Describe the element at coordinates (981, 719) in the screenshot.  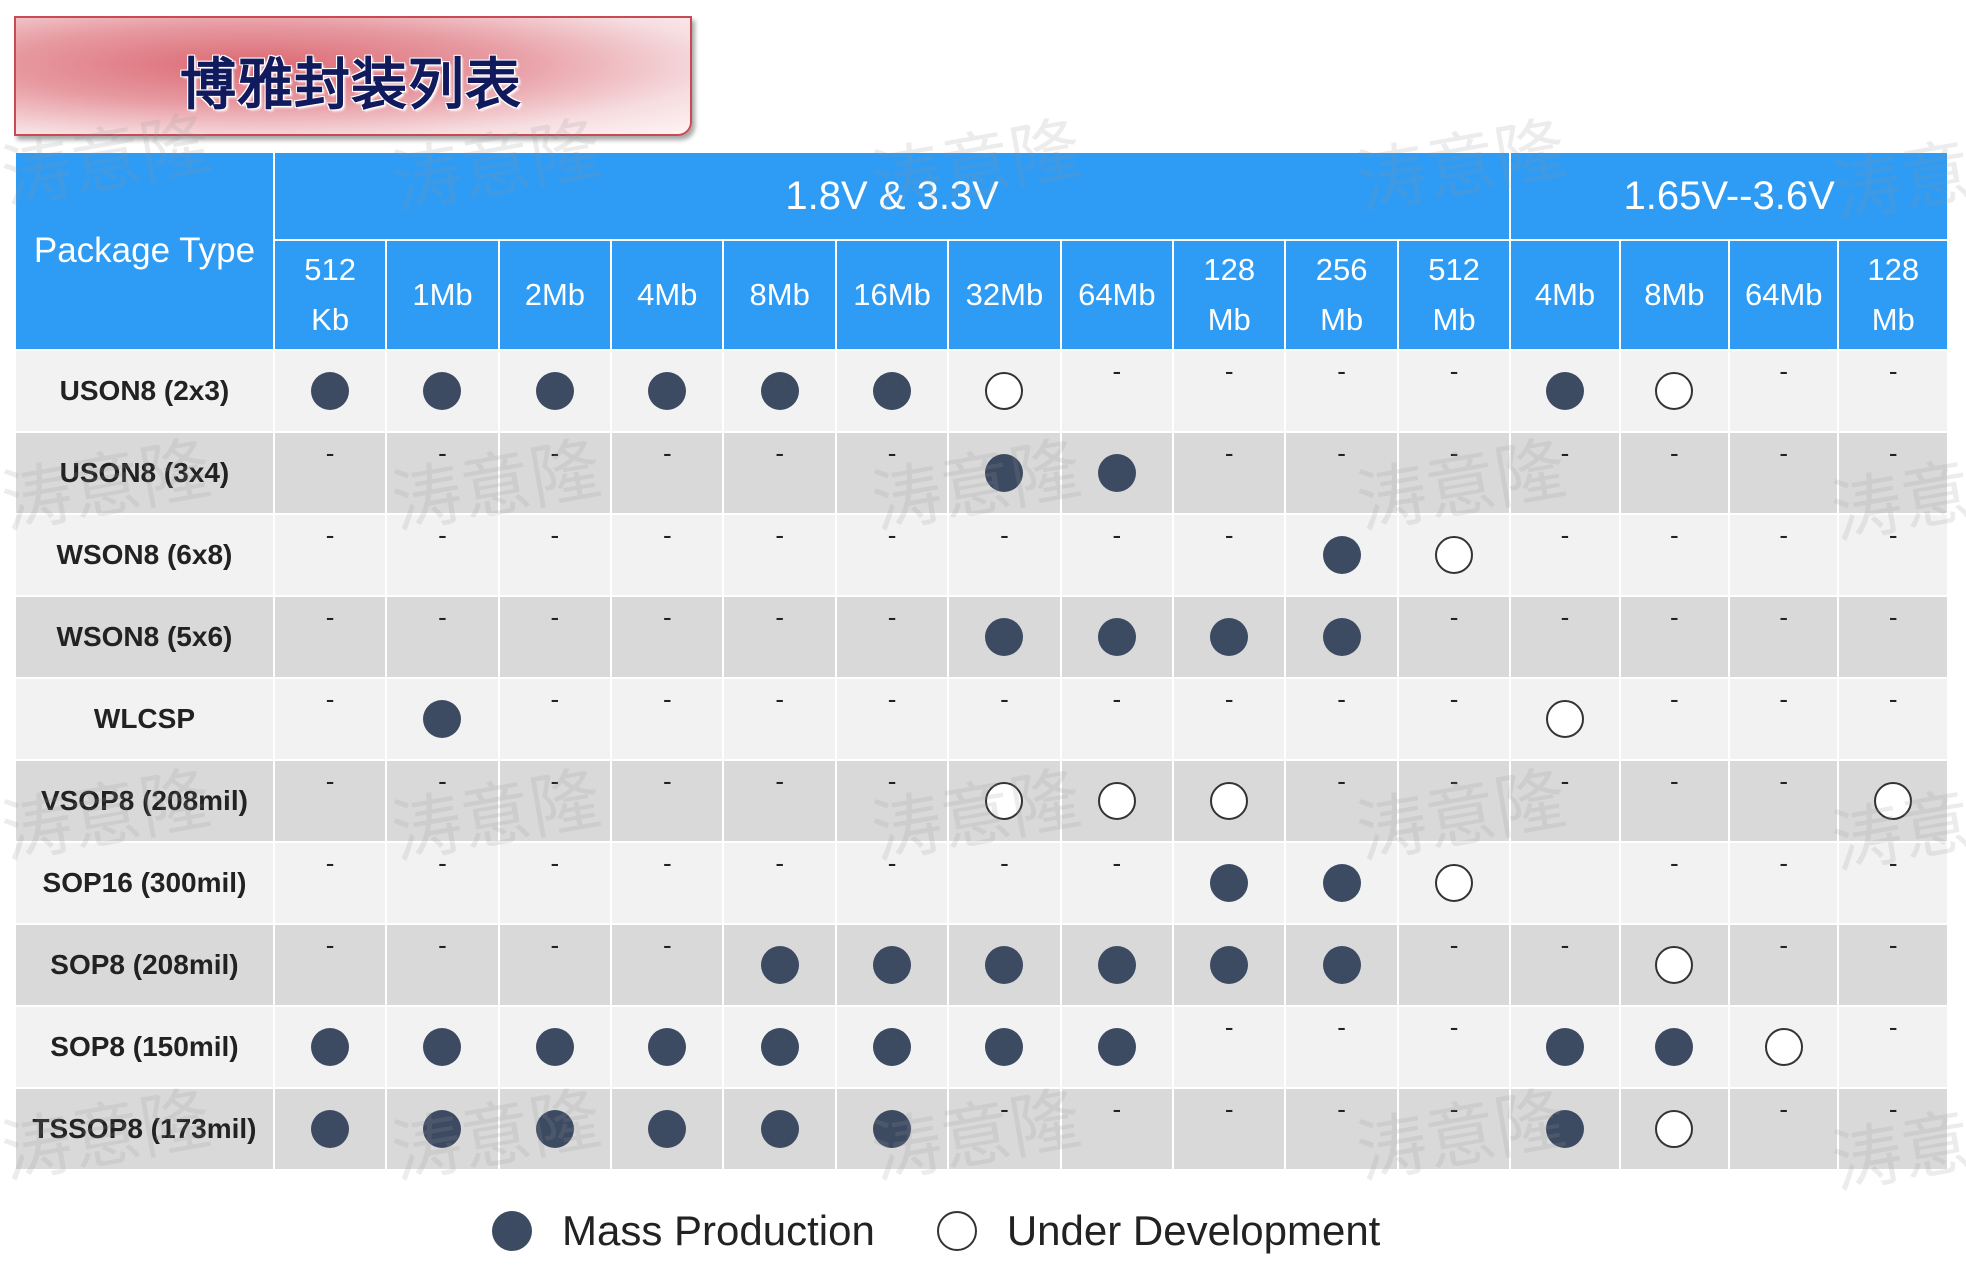
I see `table-row: WLCSP - - - - - - - - - - - - -` at that location.